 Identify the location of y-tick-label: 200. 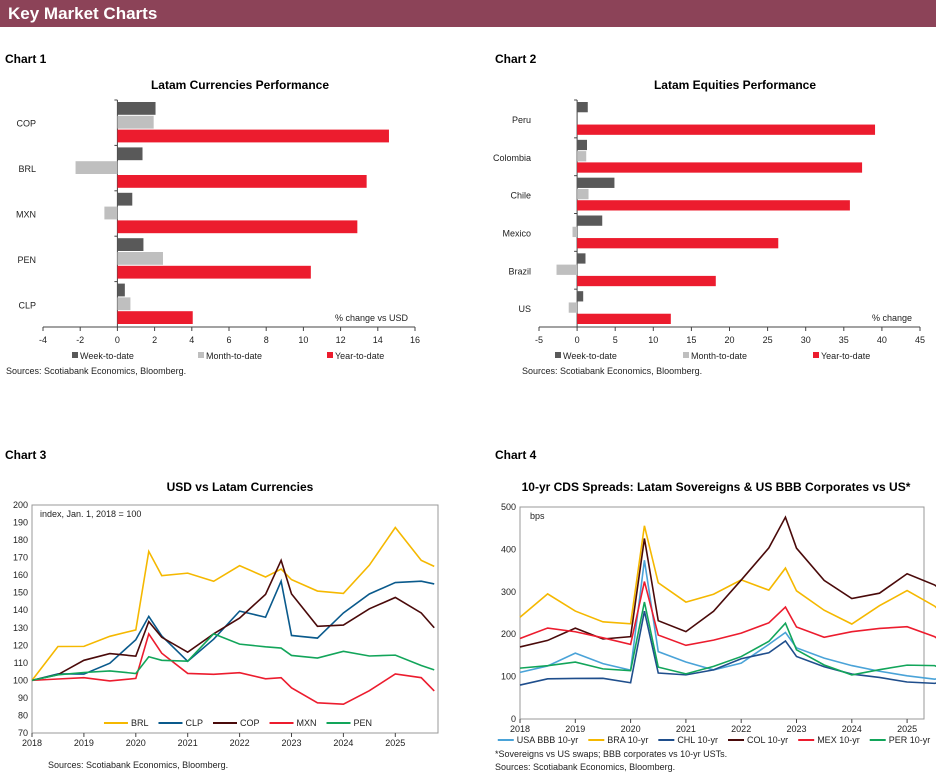
(20, 505).